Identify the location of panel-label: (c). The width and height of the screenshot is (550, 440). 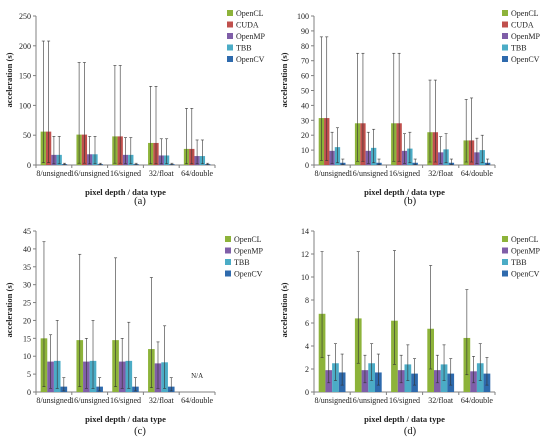
(140, 431).